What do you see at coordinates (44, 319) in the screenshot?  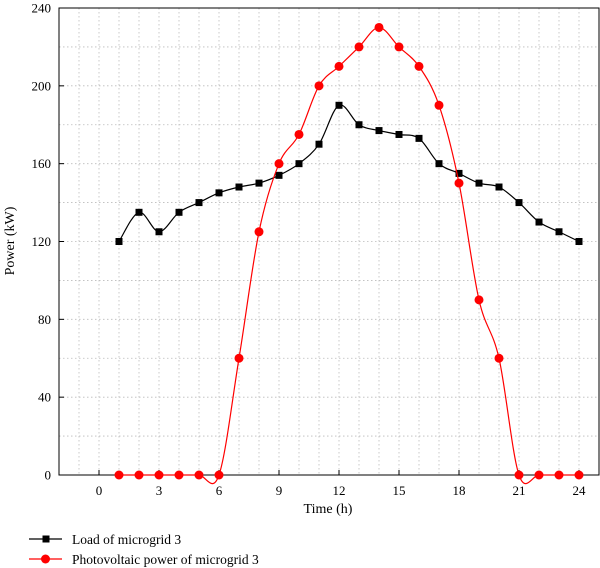 I see `y-tick-label: 80` at bounding box center [44, 319].